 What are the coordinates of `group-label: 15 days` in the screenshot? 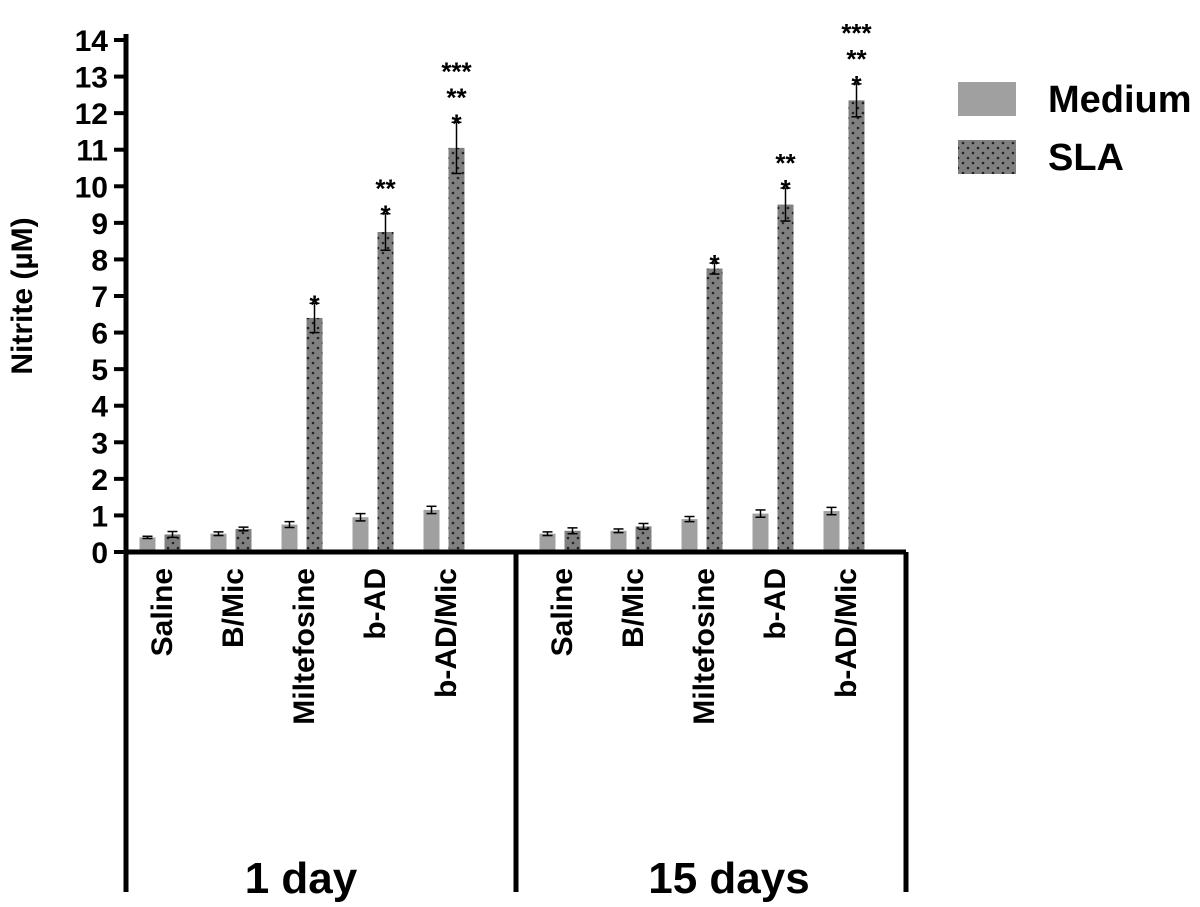 It's located at (728, 878).